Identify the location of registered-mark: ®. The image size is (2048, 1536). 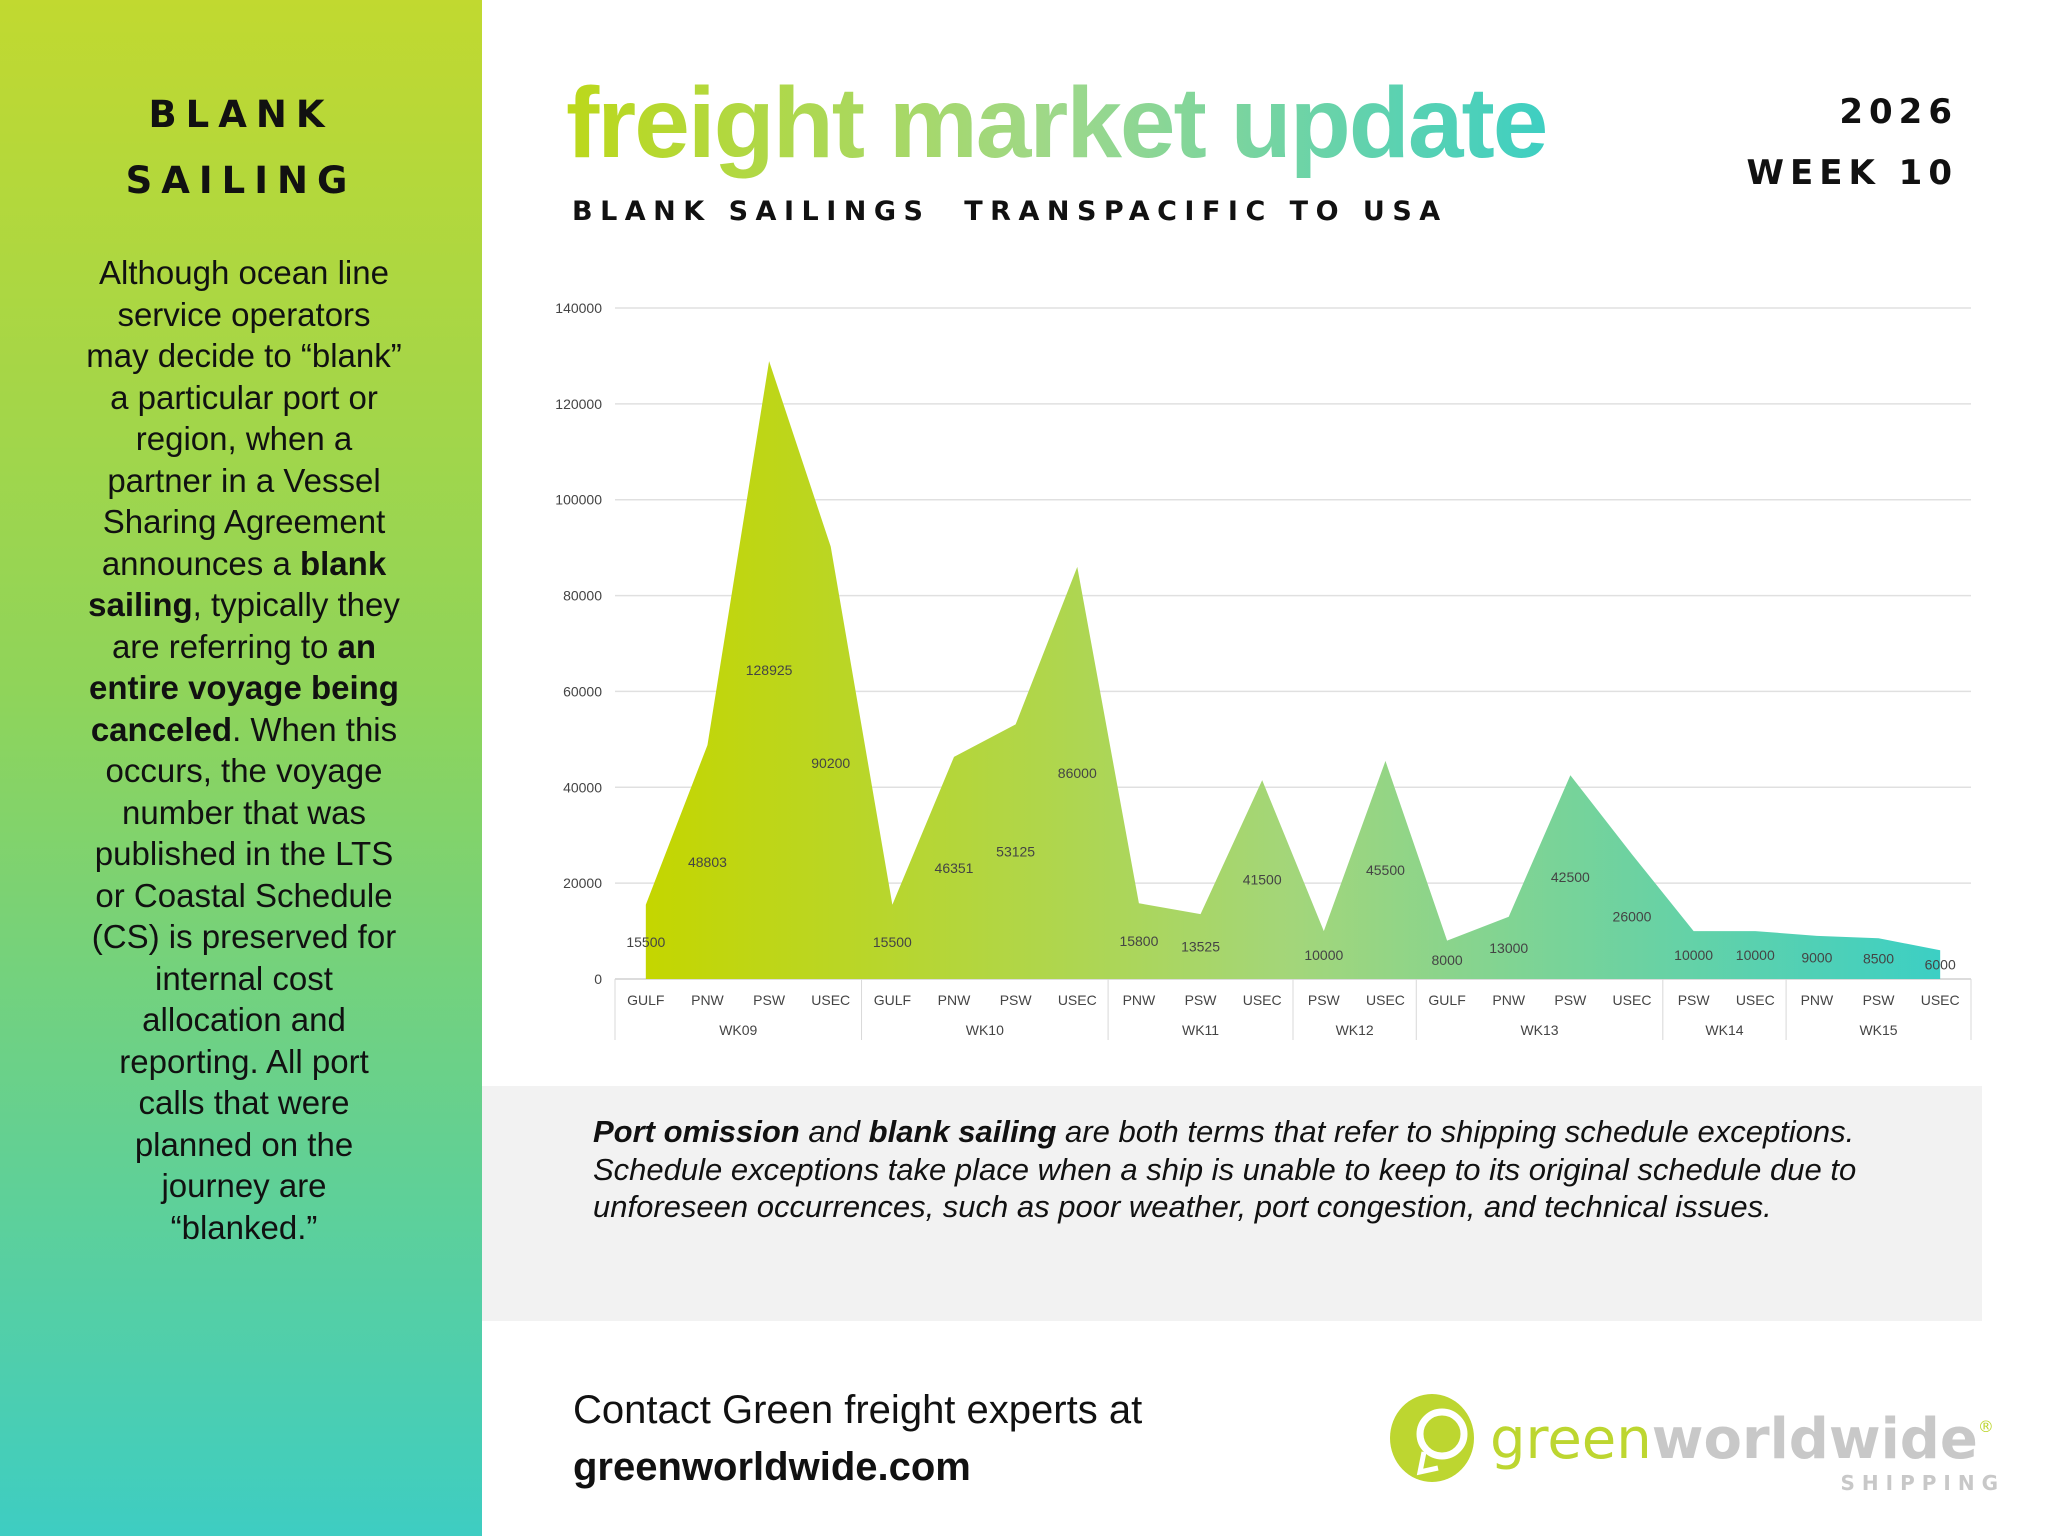
(1986, 1426).